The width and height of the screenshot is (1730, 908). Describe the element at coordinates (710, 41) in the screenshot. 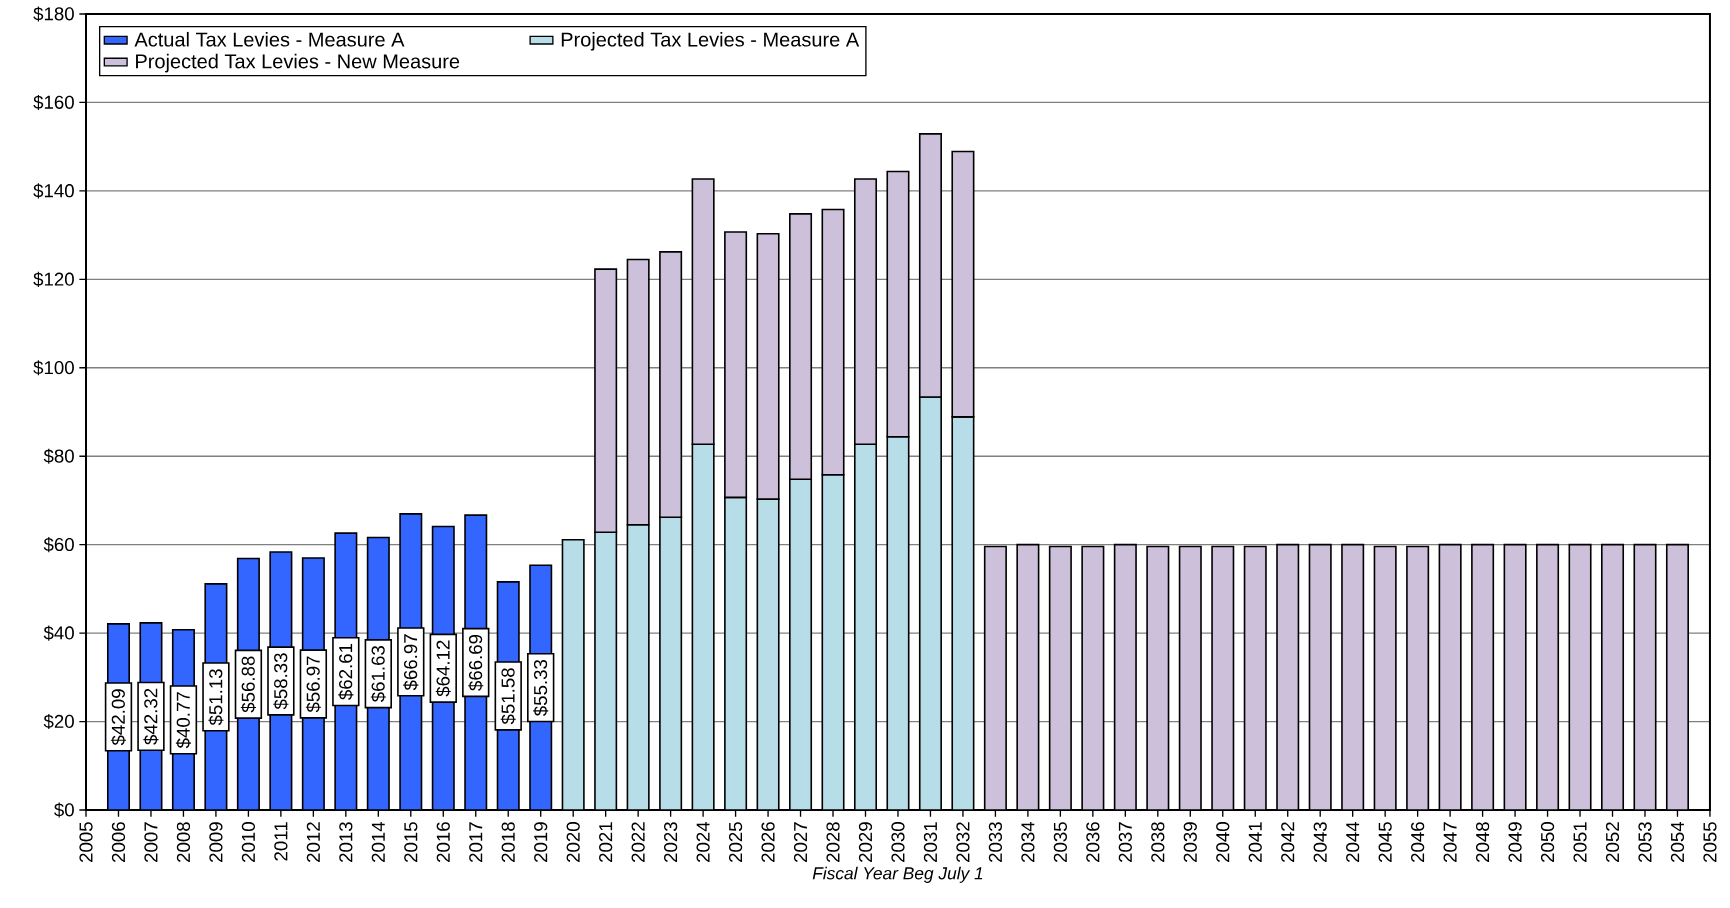

I see `legend-label: Projected Tax Levies - Measure A` at that location.